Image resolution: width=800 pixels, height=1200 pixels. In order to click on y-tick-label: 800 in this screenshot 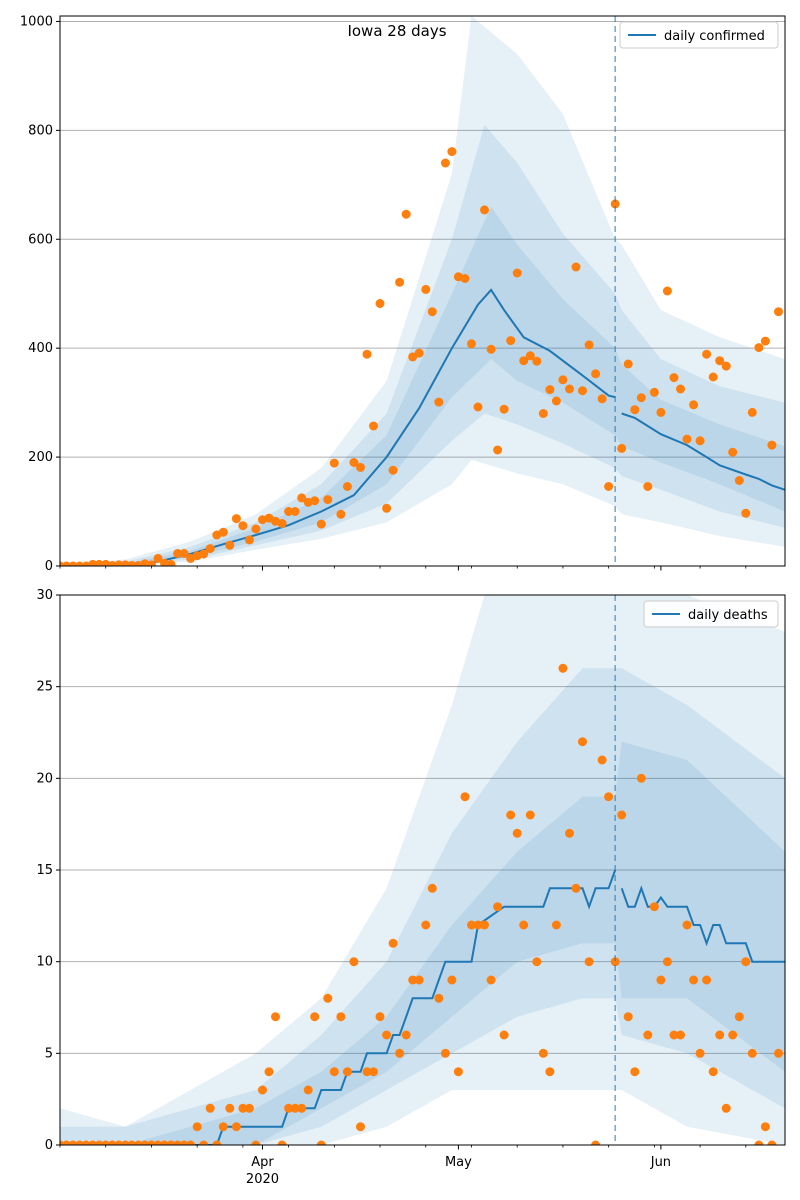, I will do `click(40, 130)`.